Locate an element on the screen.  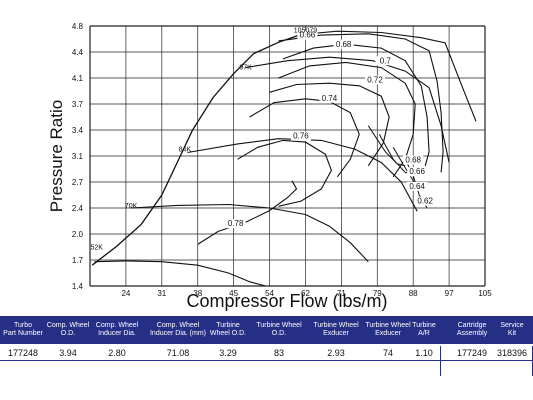
y-tick-label: 1.4 is located at coordinates (78, 286).